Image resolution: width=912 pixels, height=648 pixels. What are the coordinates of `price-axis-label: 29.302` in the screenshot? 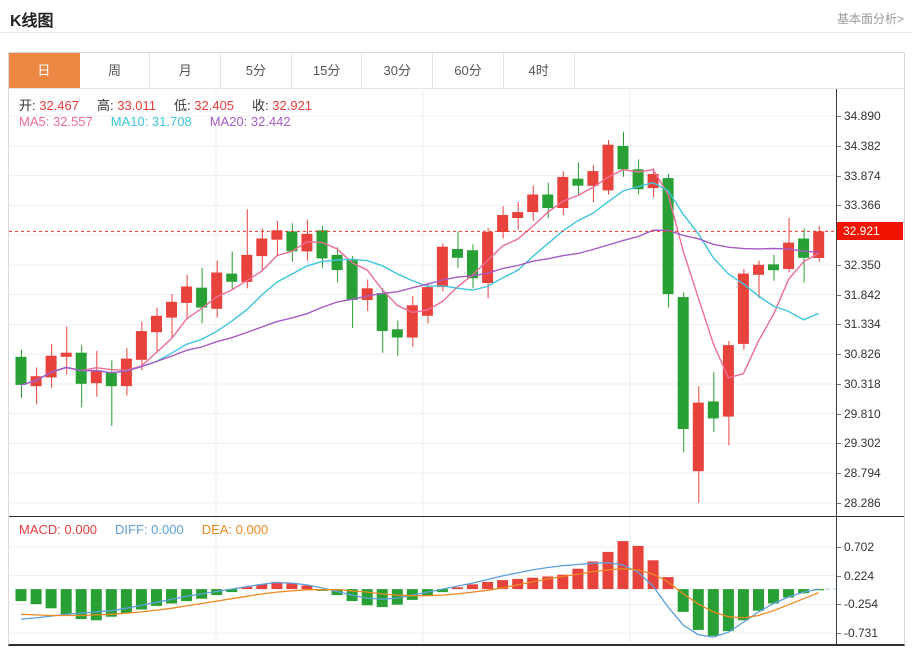 It's located at (859, 443).